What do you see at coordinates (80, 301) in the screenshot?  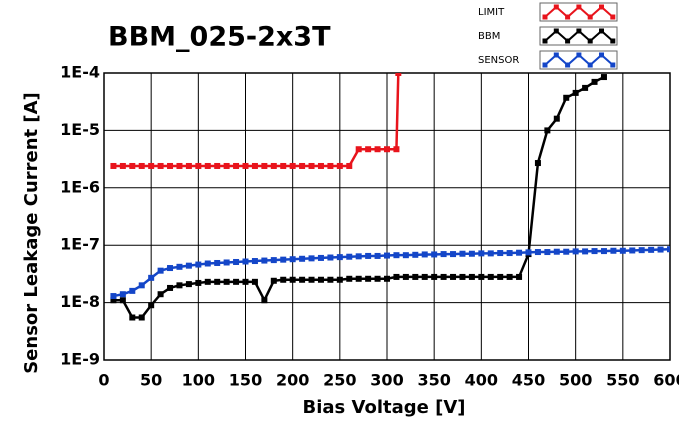 I see `y-tick-label: 1E-8` at bounding box center [80, 301].